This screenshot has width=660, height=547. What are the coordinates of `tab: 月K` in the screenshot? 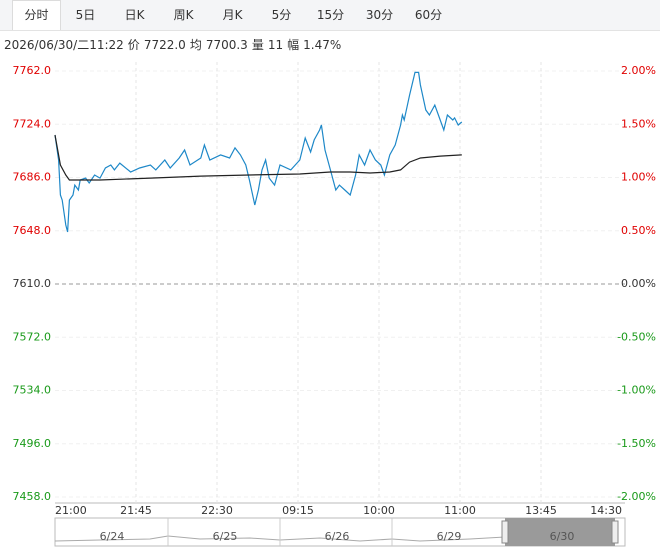 It's located at (232, 15).